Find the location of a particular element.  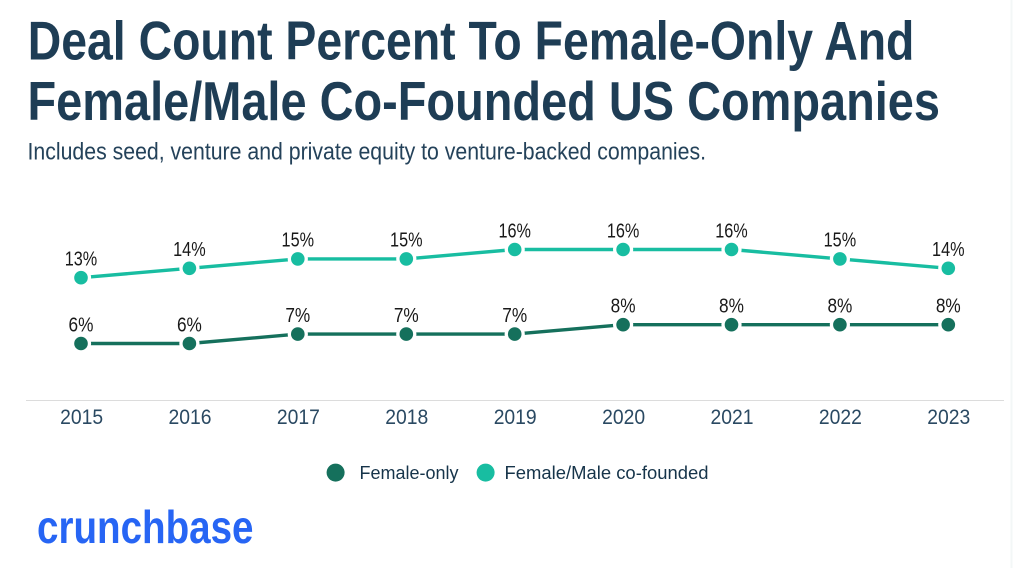

svg-text: 2015 is located at coordinates (81, 417).